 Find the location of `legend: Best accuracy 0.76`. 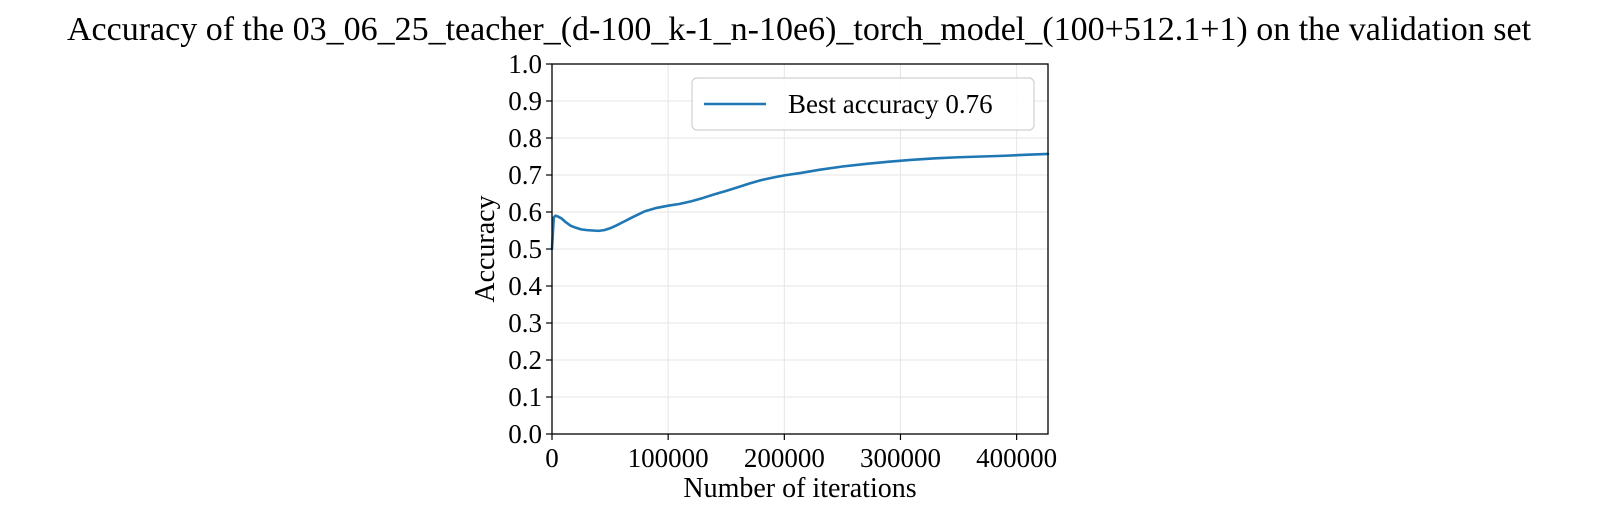

legend: Best accuracy 0.76 is located at coordinates (863, 104).